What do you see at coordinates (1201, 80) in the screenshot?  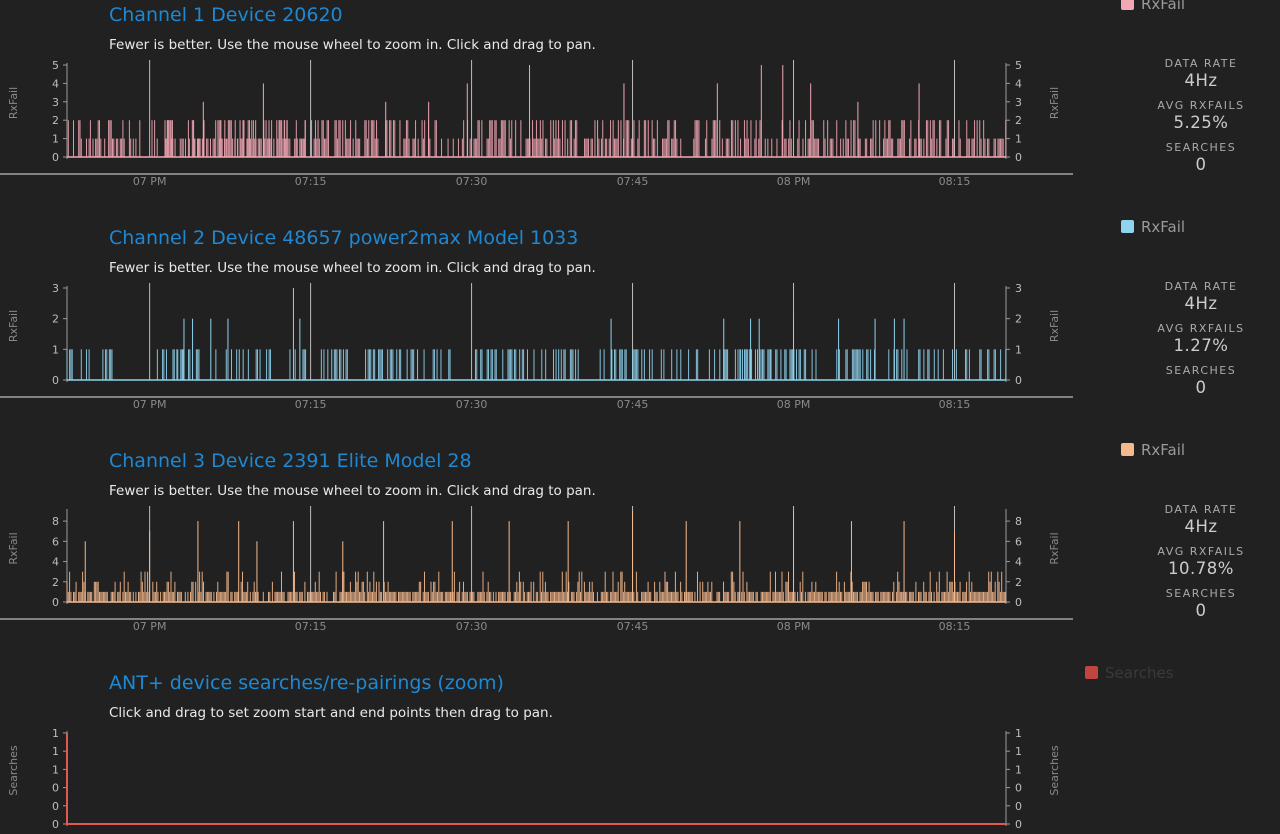 I see `data-rate-value: 4Hz` at bounding box center [1201, 80].